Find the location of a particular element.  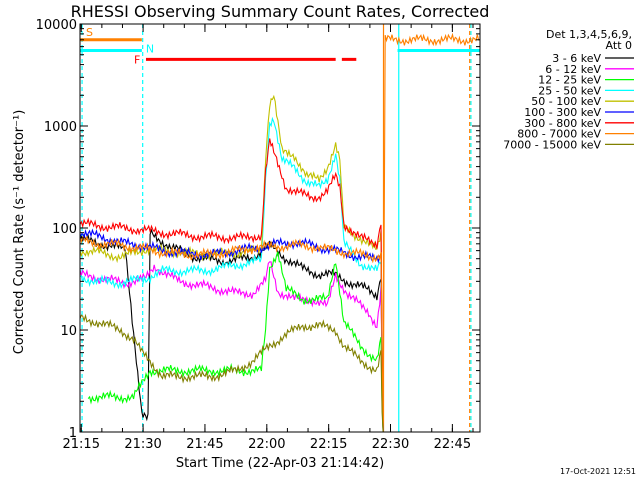

series-line is located at coordinates (231, 373).